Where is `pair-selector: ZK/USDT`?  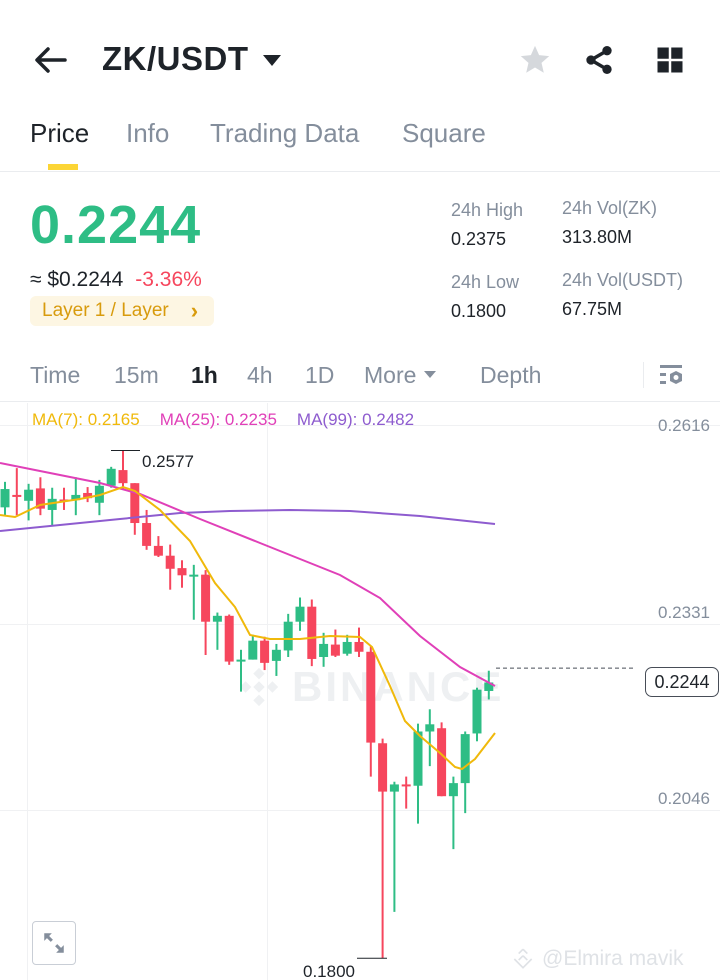
pair-selector: ZK/USDT is located at coordinates (191, 59).